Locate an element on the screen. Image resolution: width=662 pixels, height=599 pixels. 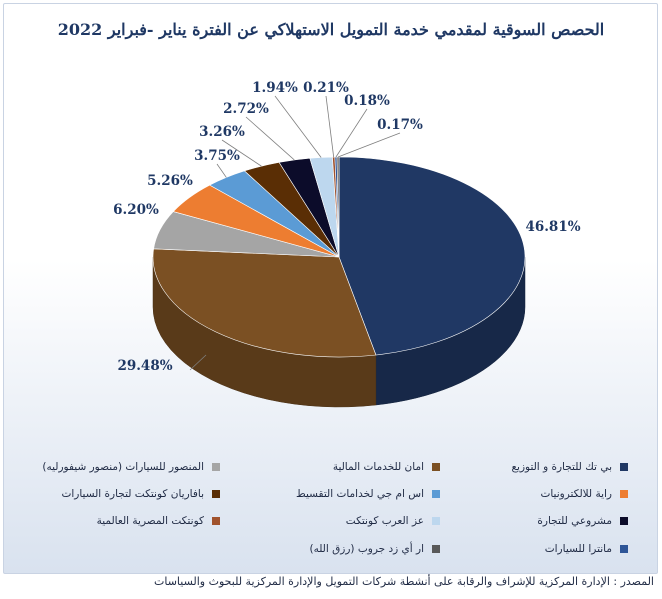
data-label-4: 3.75% is located at coordinates (217, 156).